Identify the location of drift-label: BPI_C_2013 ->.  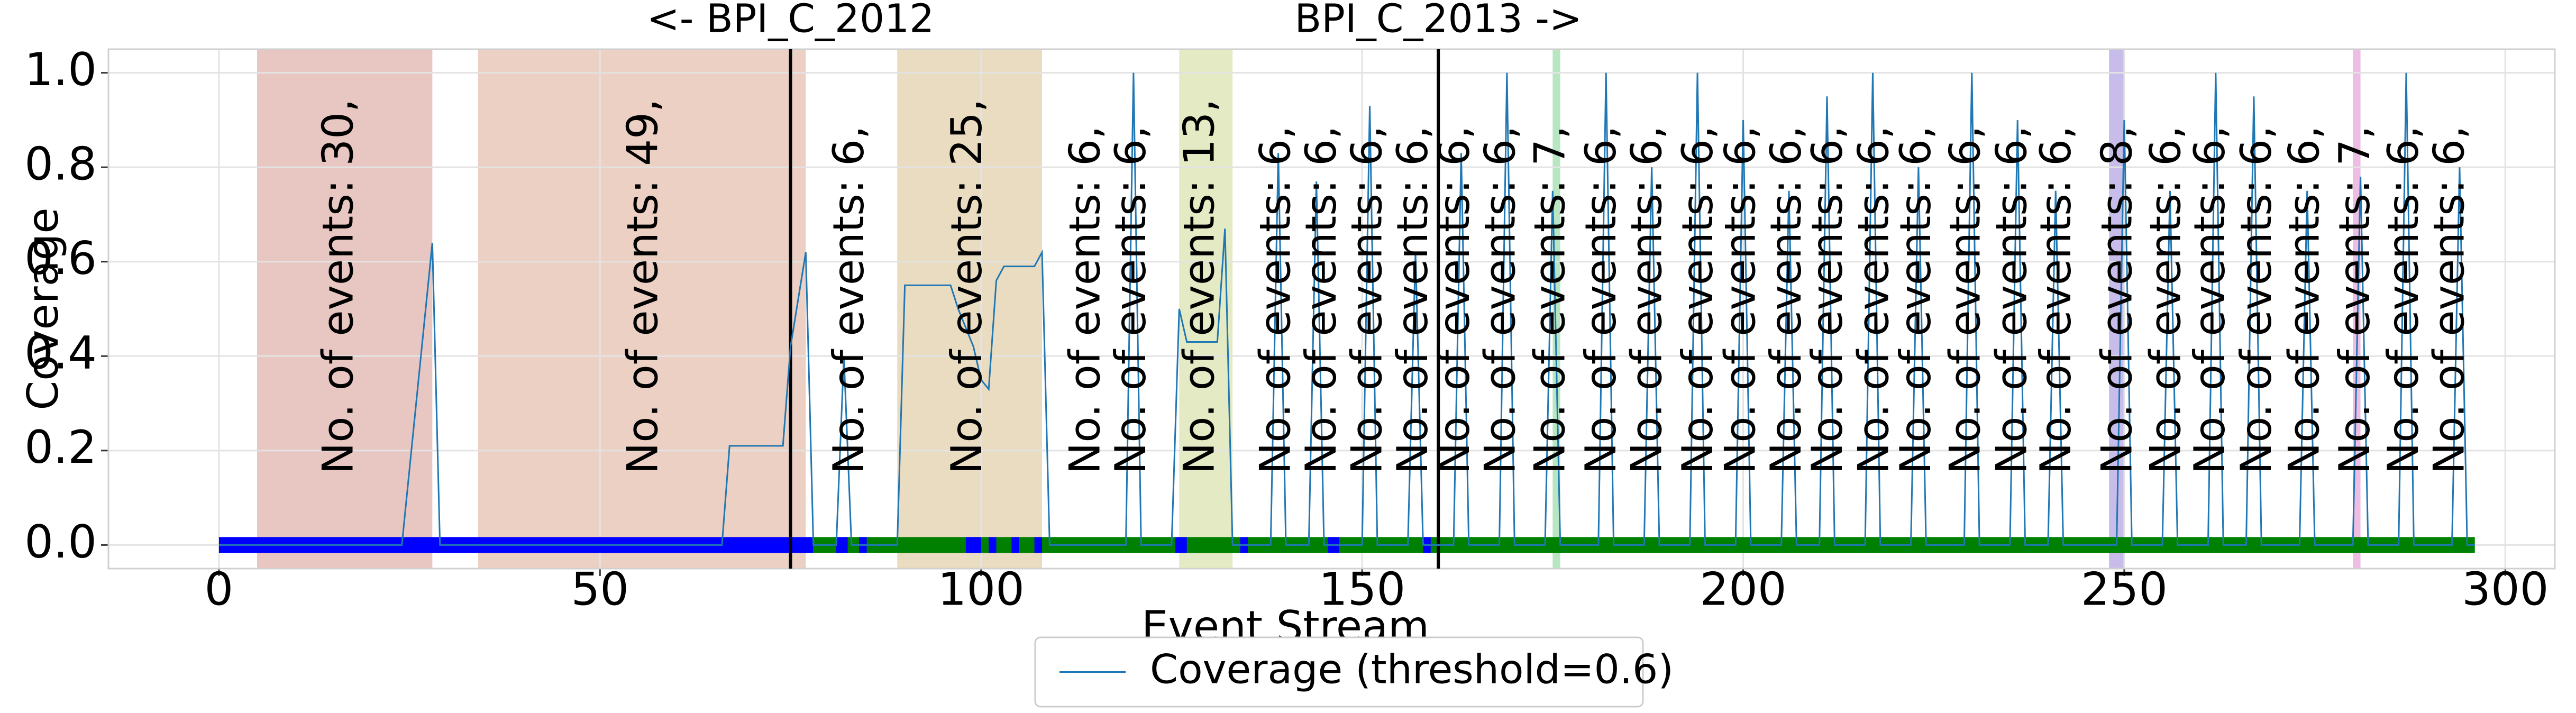
(1438, 21).